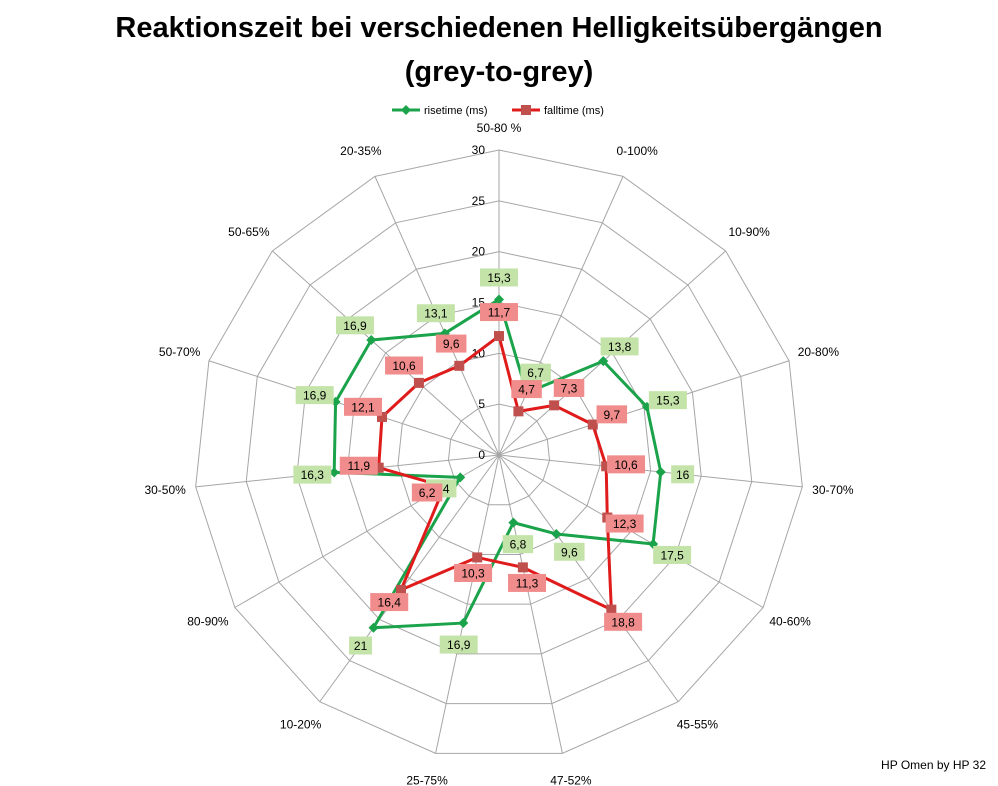  Describe the element at coordinates (479, 150) in the screenshot. I see `radial-tick-label: 30` at that location.